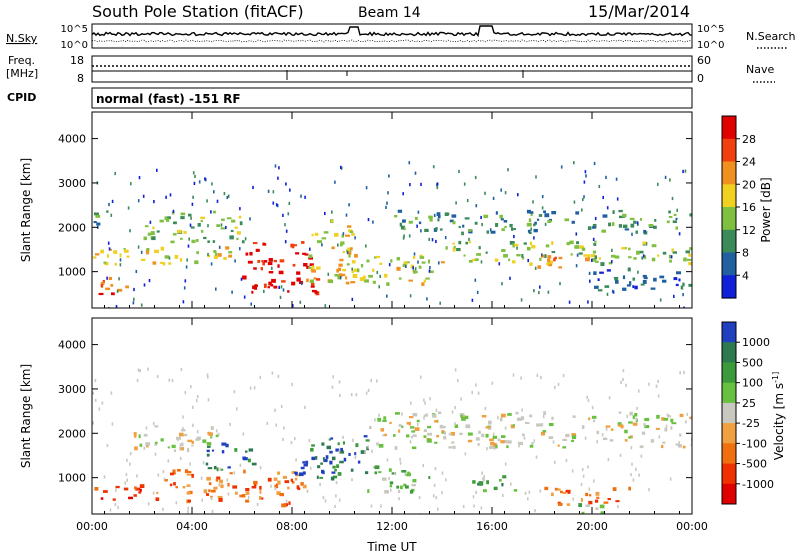 This screenshot has height=554, width=800. Describe the element at coordinates (775, 377) in the screenshot. I see `velocity-colorbar-label-exp: -1]` at that location.